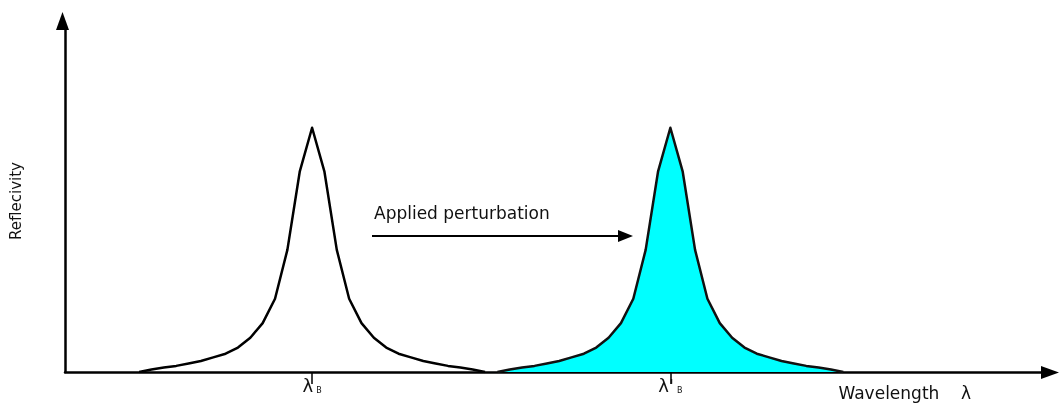 The image size is (1059, 405). I want to click on x-tick-label: λ'B, so click(670, 385).